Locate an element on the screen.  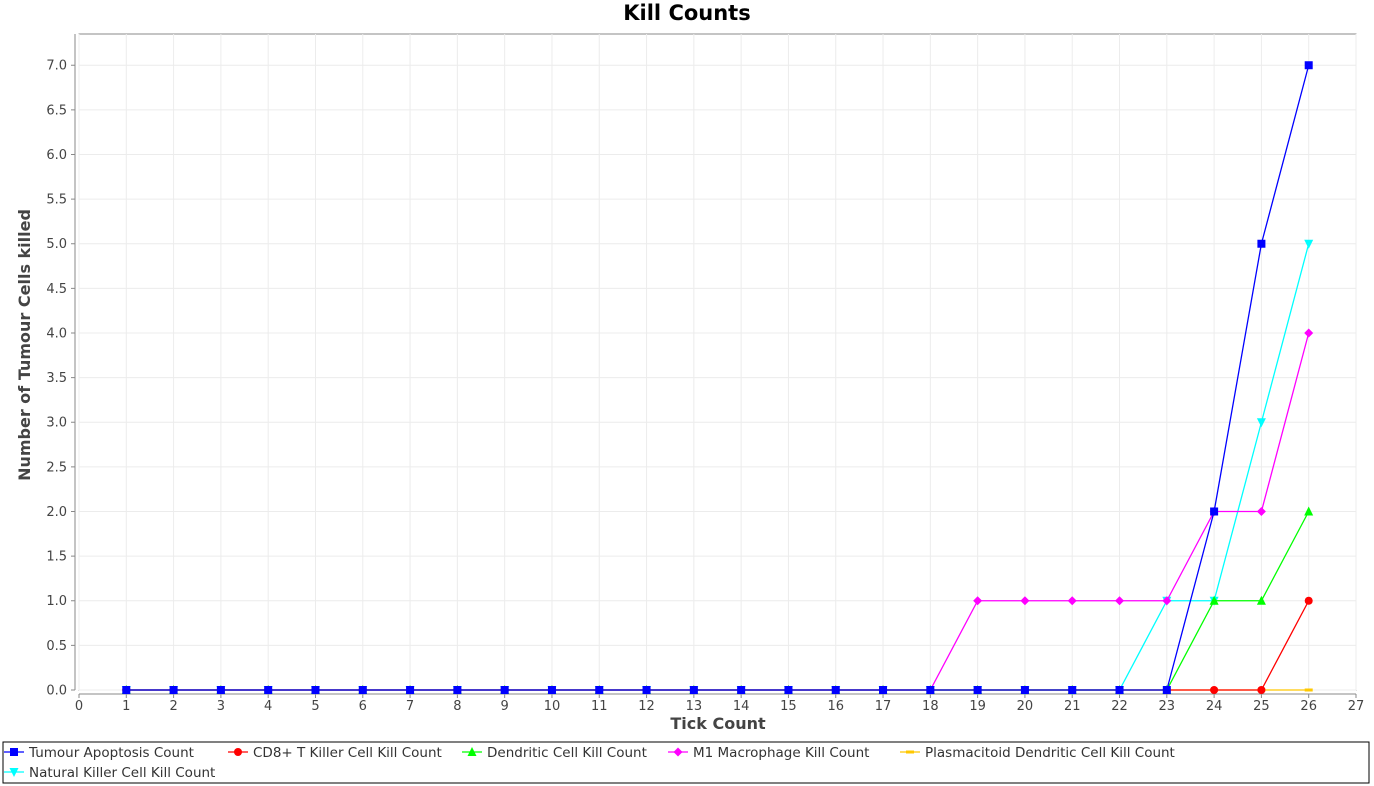
y-tick-label: 1.5 is located at coordinates (56, 557).